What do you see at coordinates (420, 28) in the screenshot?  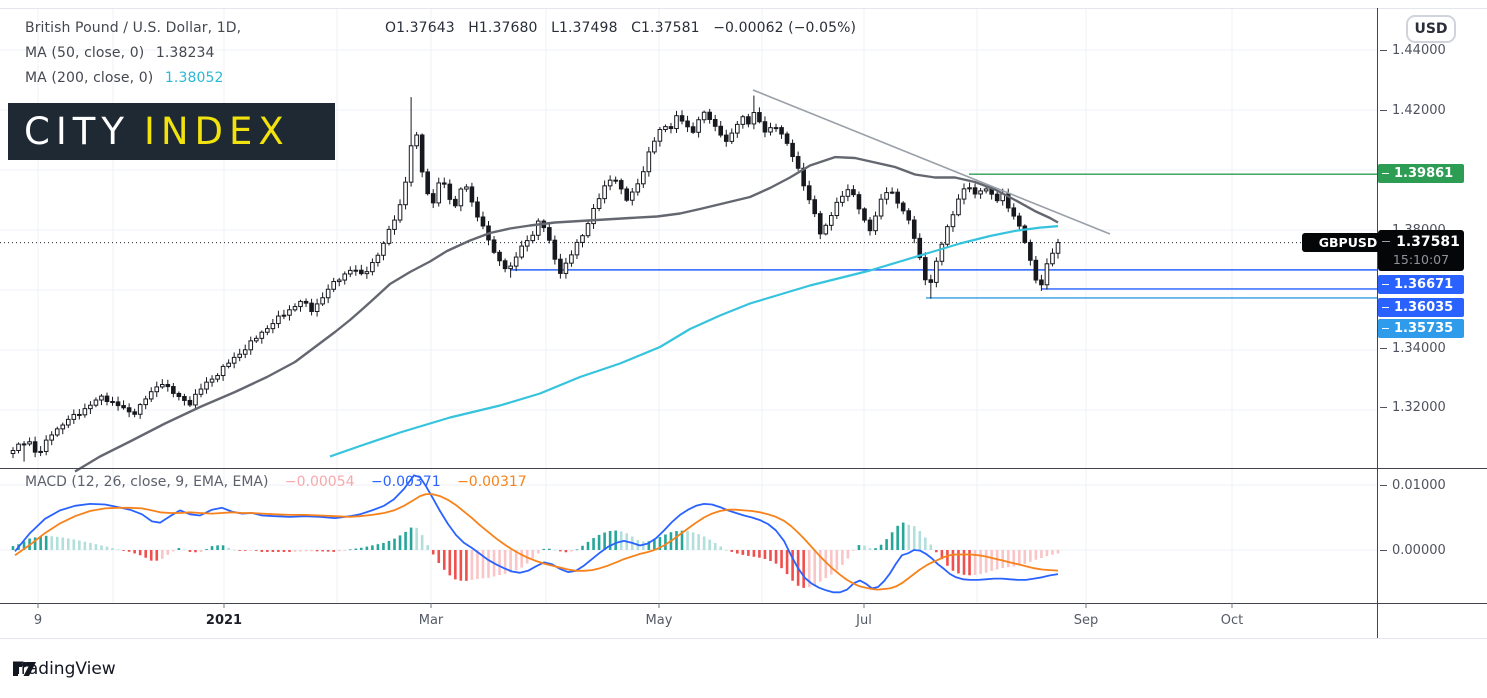 I see `ohlc-open: O1.37643` at bounding box center [420, 28].